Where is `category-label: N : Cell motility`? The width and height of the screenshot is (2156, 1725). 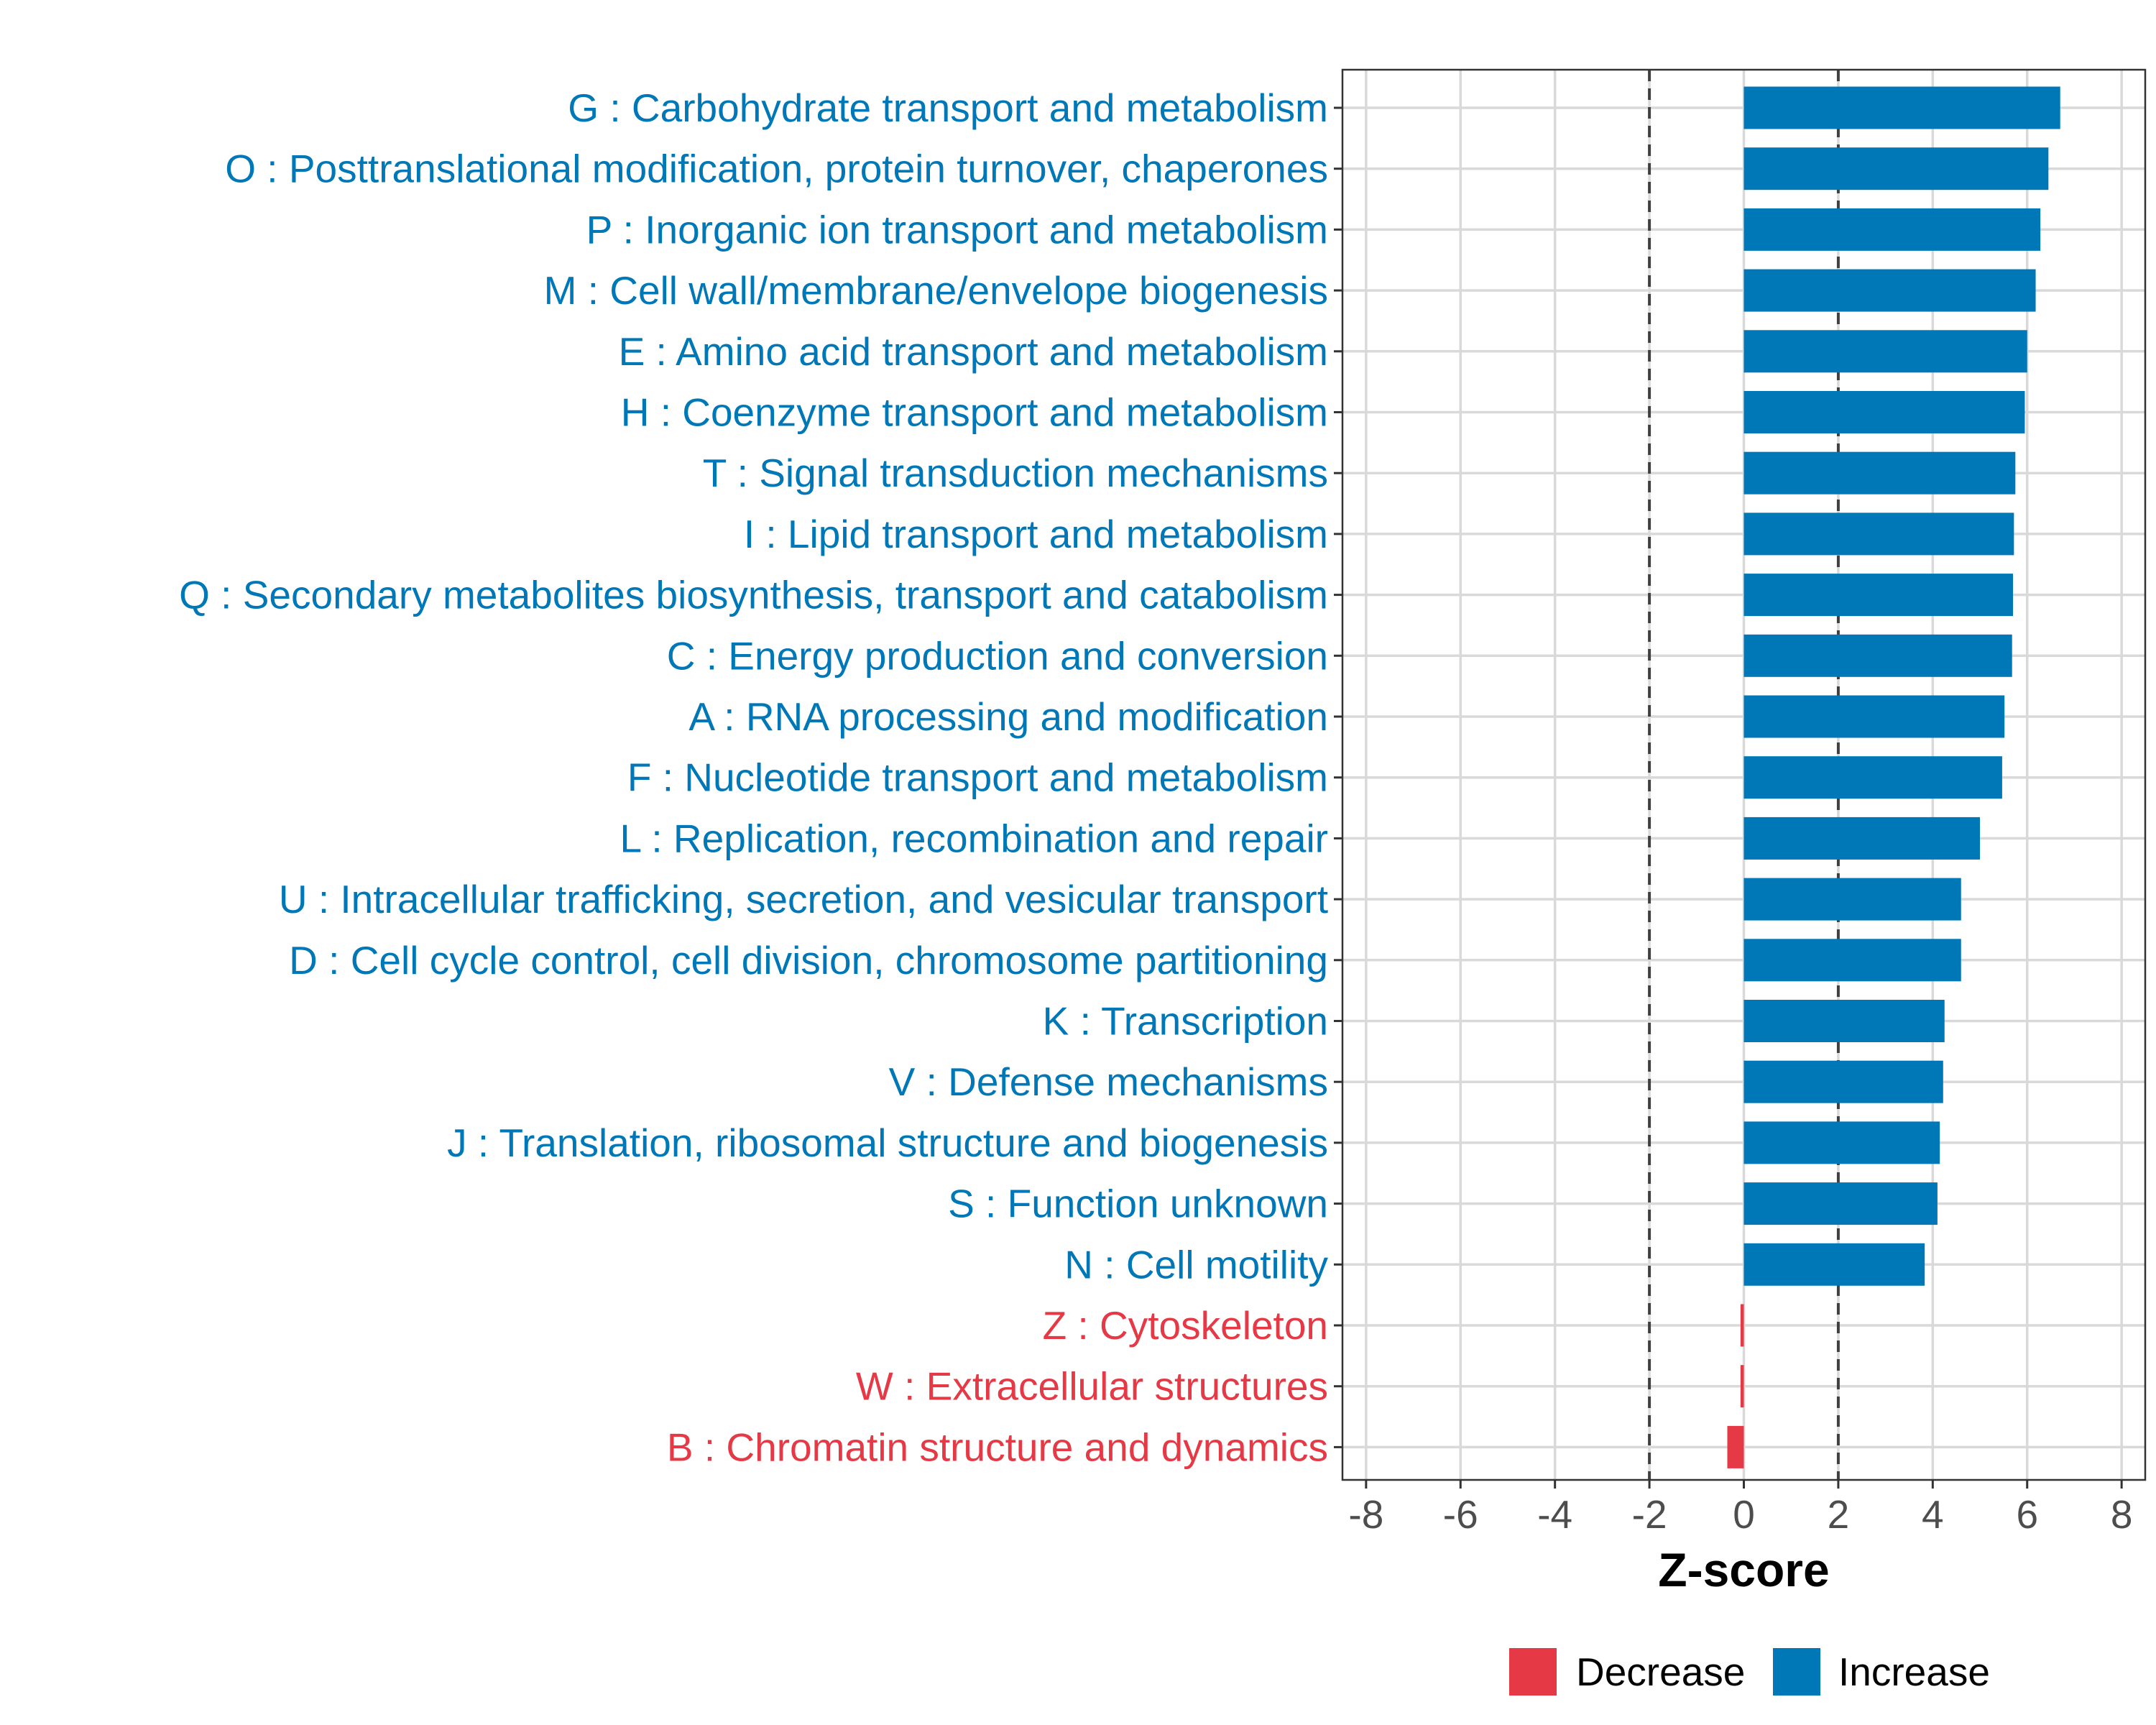 category-label: N : Cell motility is located at coordinates (1196, 1264).